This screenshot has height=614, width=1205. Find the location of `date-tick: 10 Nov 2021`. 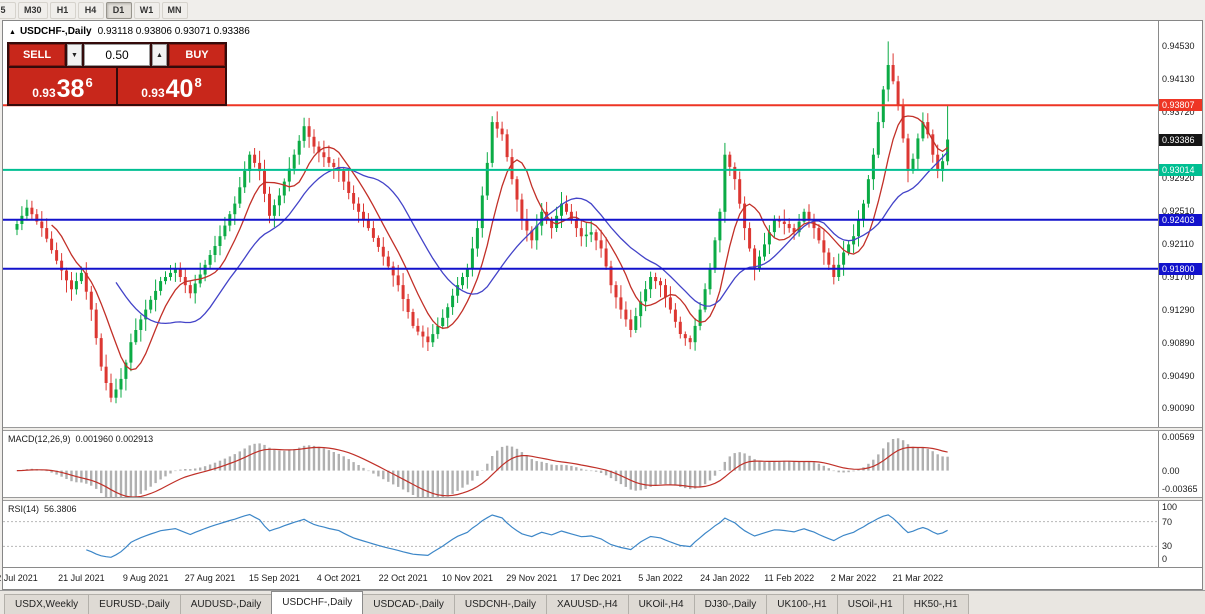

date-tick: 10 Nov 2021 is located at coordinates (467, 578).